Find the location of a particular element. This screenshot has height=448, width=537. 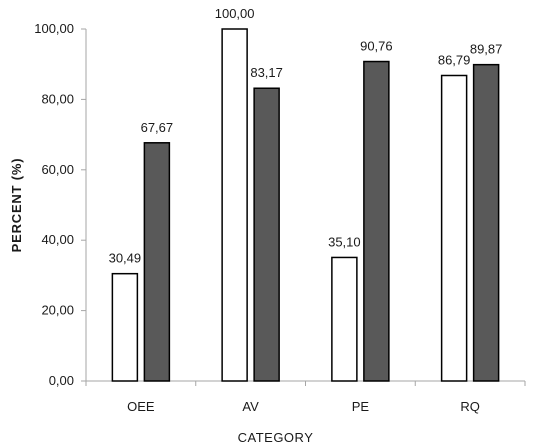

y-tick-label: 100,00 is located at coordinates (54, 28).